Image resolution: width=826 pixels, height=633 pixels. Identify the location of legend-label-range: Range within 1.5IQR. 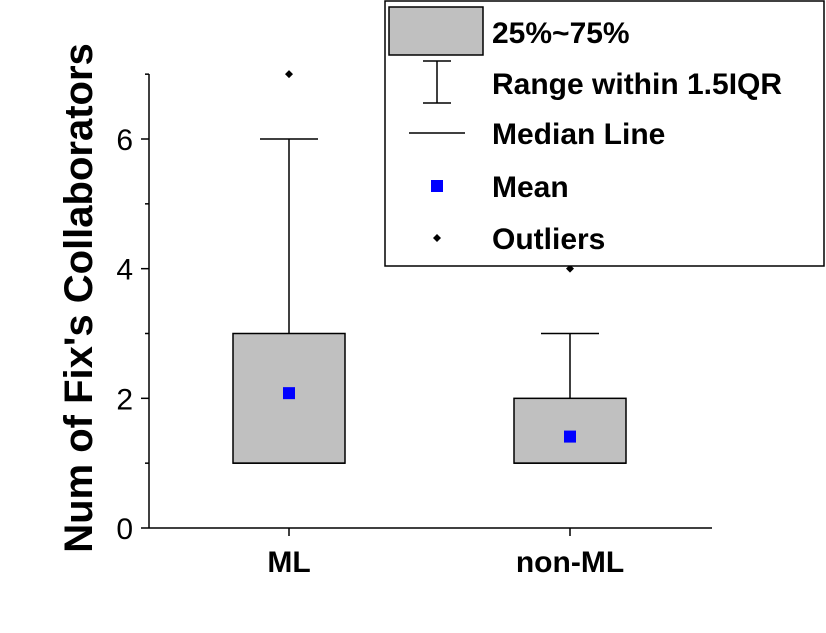
(637, 84).